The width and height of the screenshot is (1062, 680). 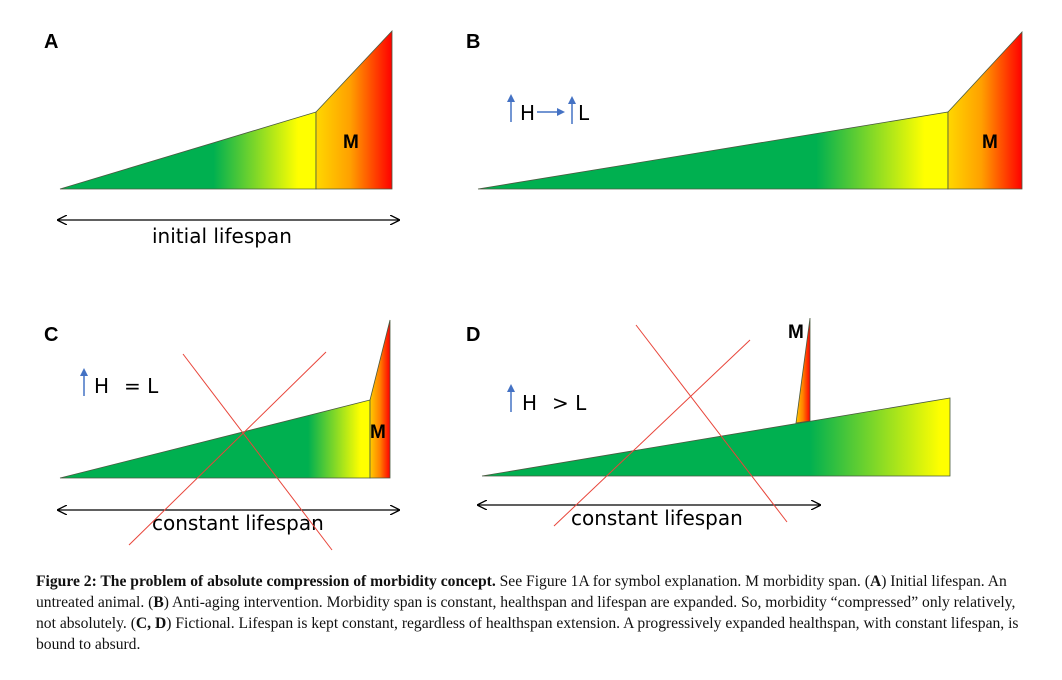 What do you see at coordinates (222, 236) in the screenshot?
I see `panel-a-lifespan-label: initial lifespan` at bounding box center [222, 236].